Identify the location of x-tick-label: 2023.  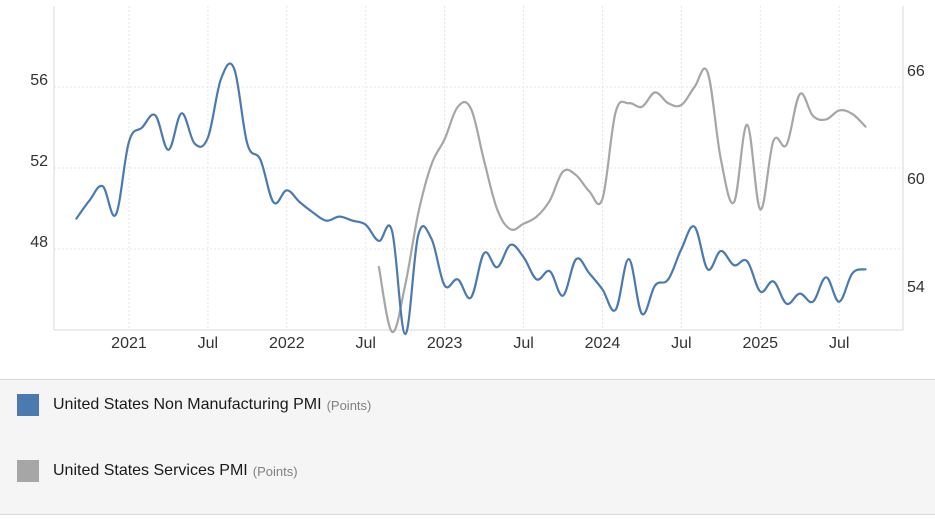
(445, 343).